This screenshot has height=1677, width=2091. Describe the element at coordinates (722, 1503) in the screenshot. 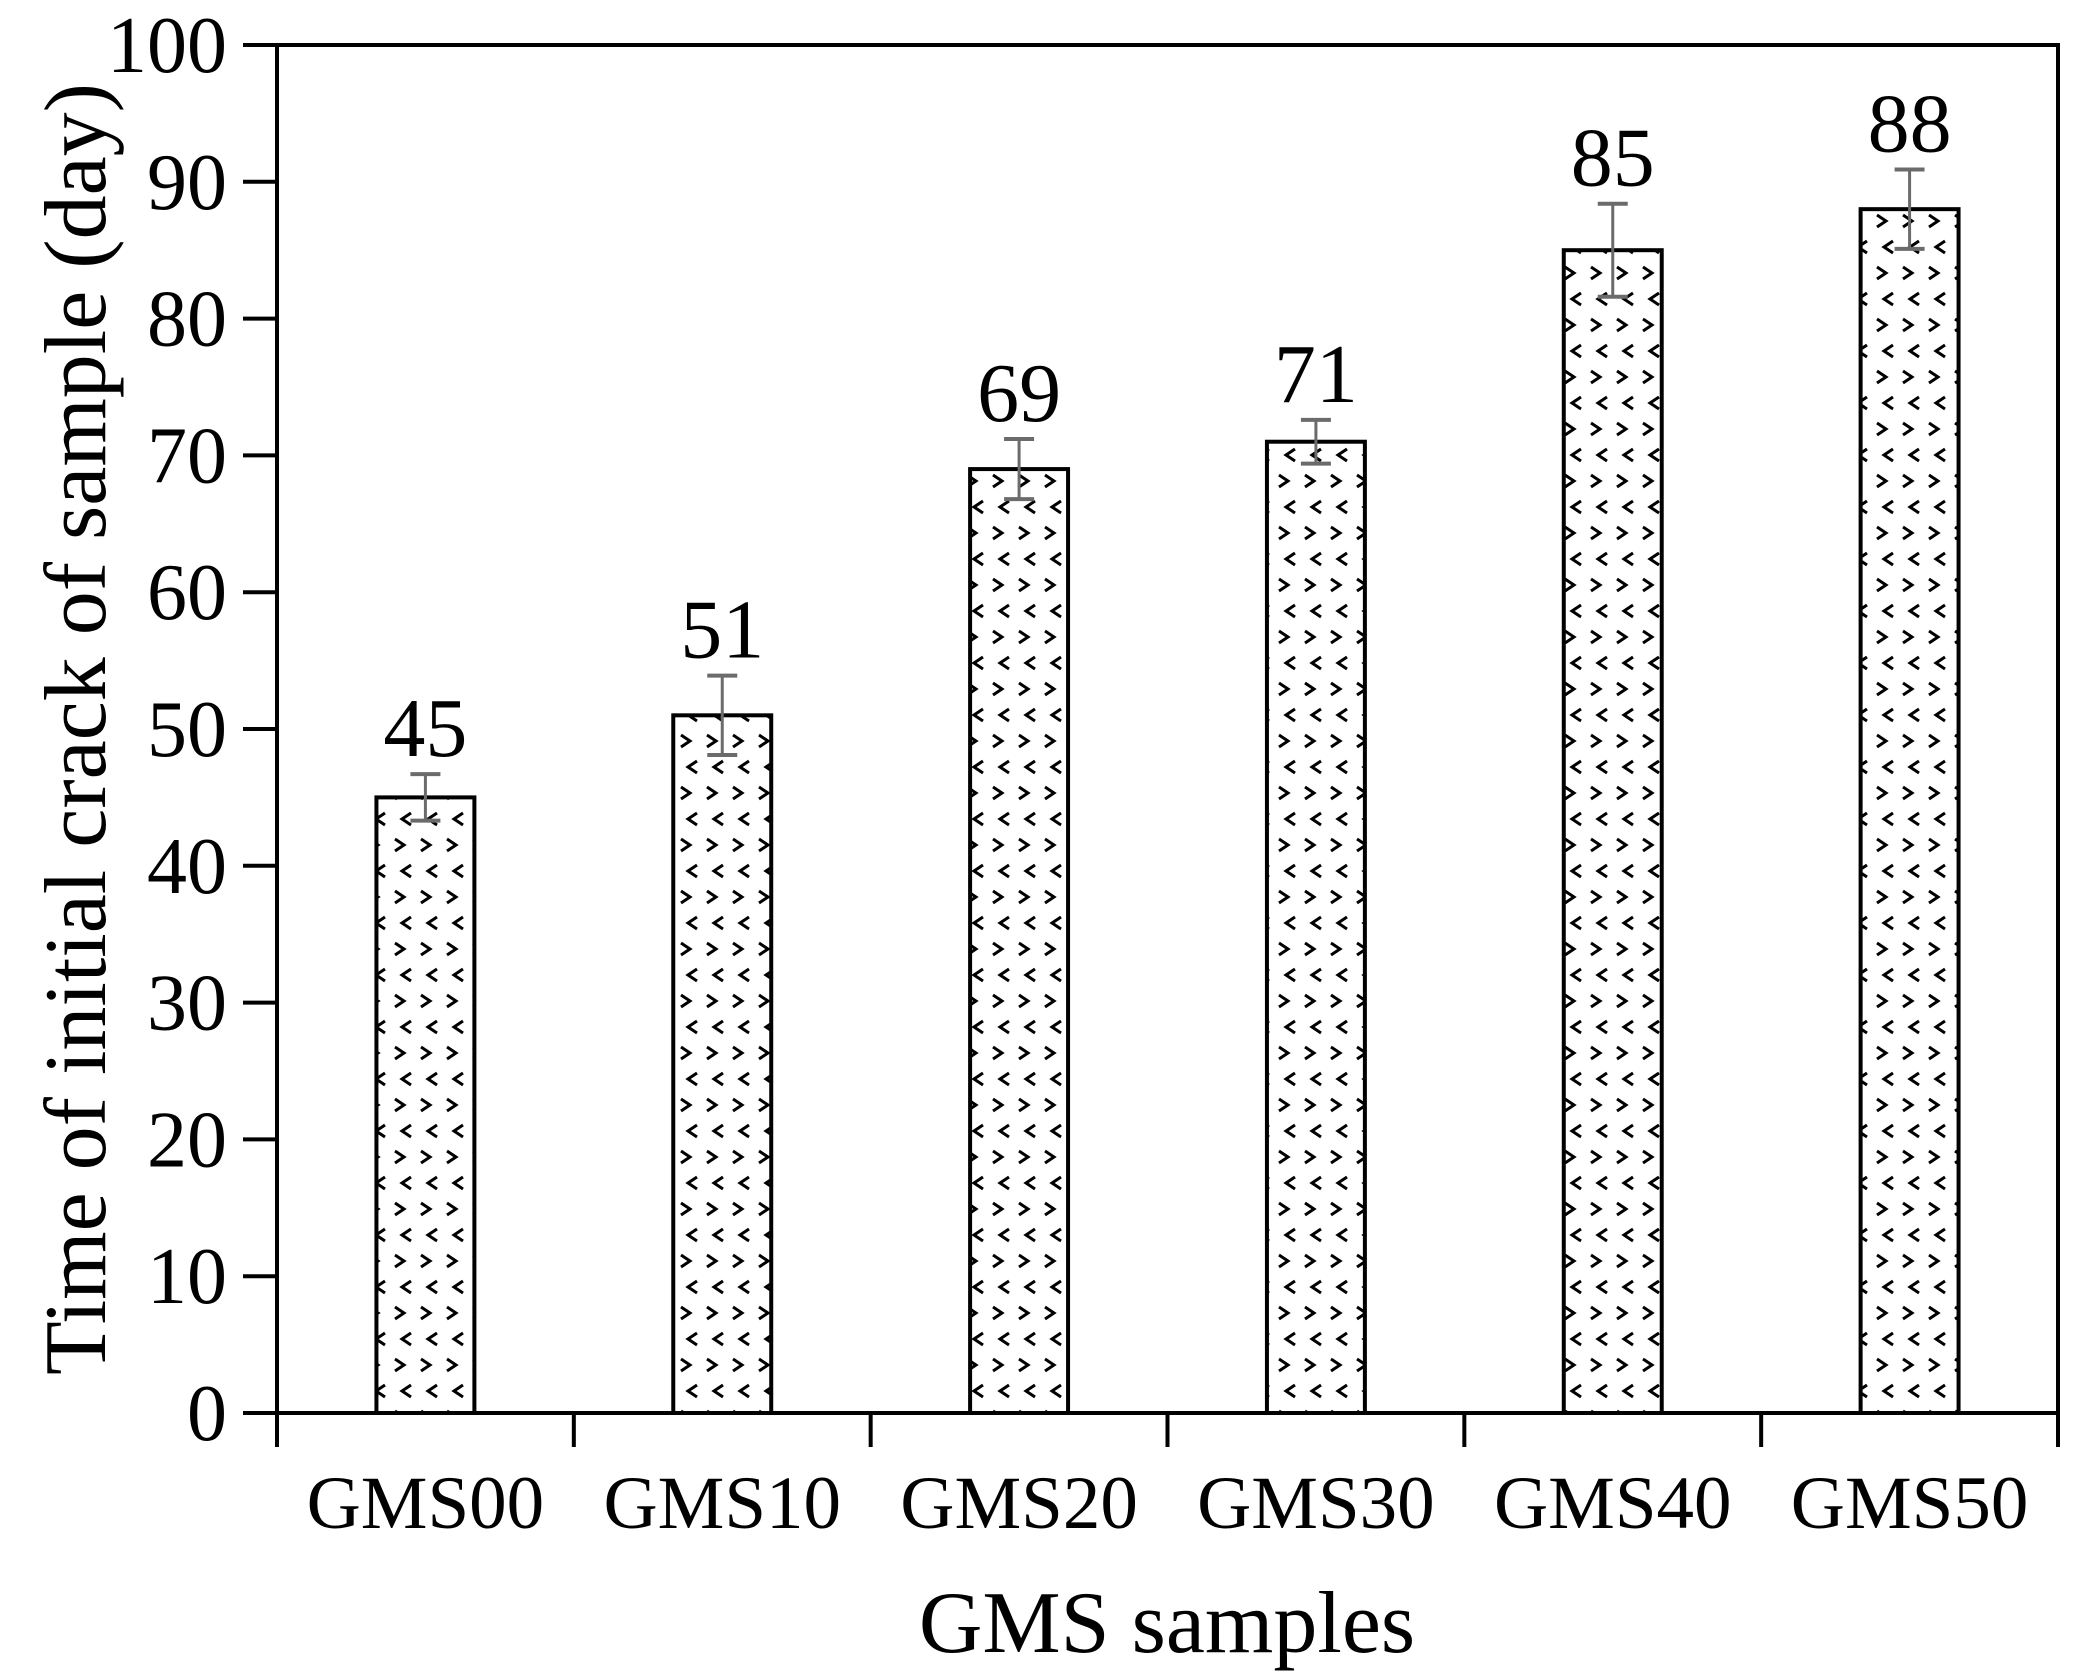

I see `x-tick-label-GMS10: GMS10` at that location.